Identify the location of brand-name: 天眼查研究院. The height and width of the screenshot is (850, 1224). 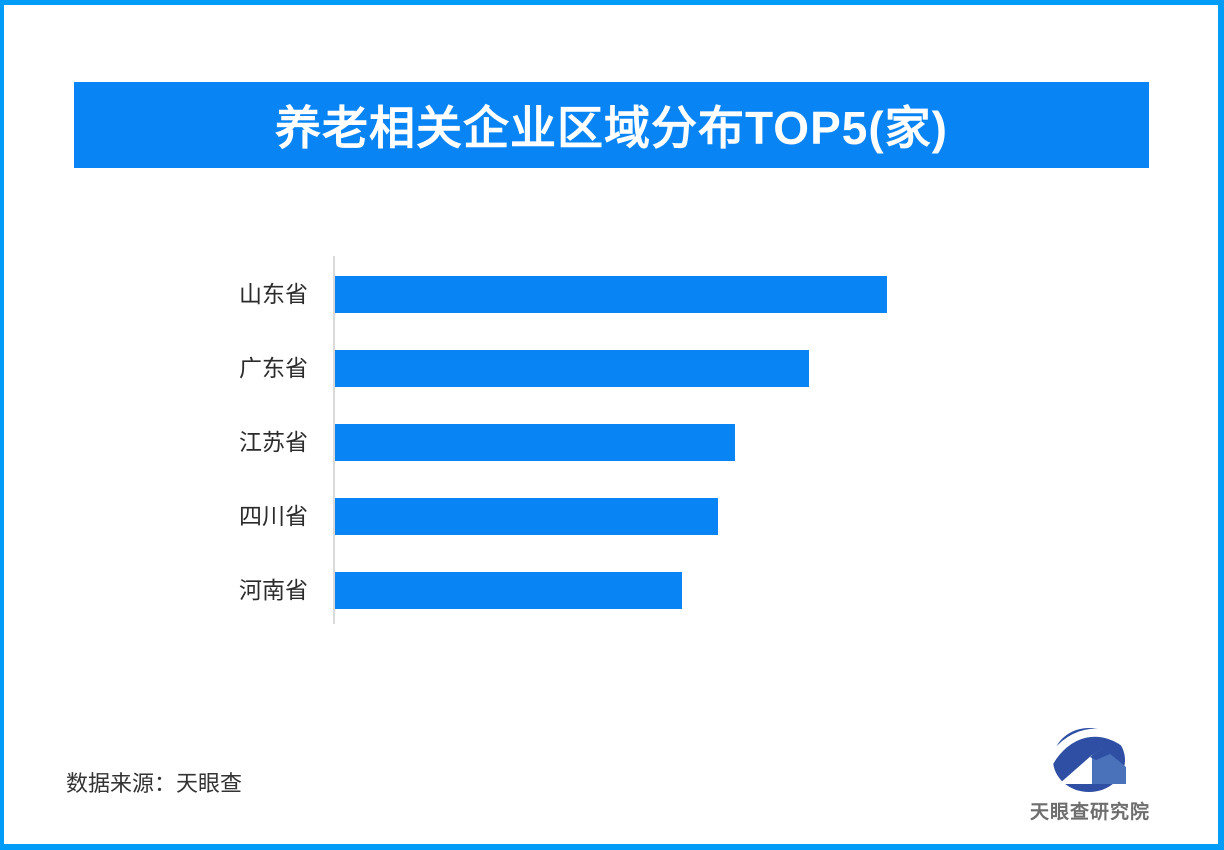
(1089, 812).